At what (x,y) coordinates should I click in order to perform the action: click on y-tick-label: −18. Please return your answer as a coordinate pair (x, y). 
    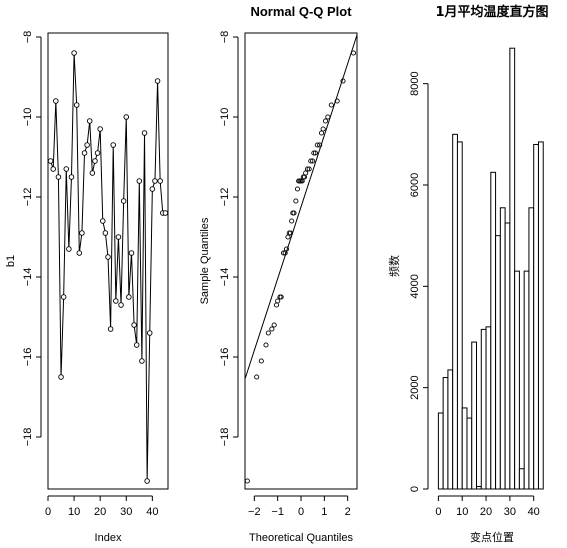
    Looking at the image, I should click on (28, 437).